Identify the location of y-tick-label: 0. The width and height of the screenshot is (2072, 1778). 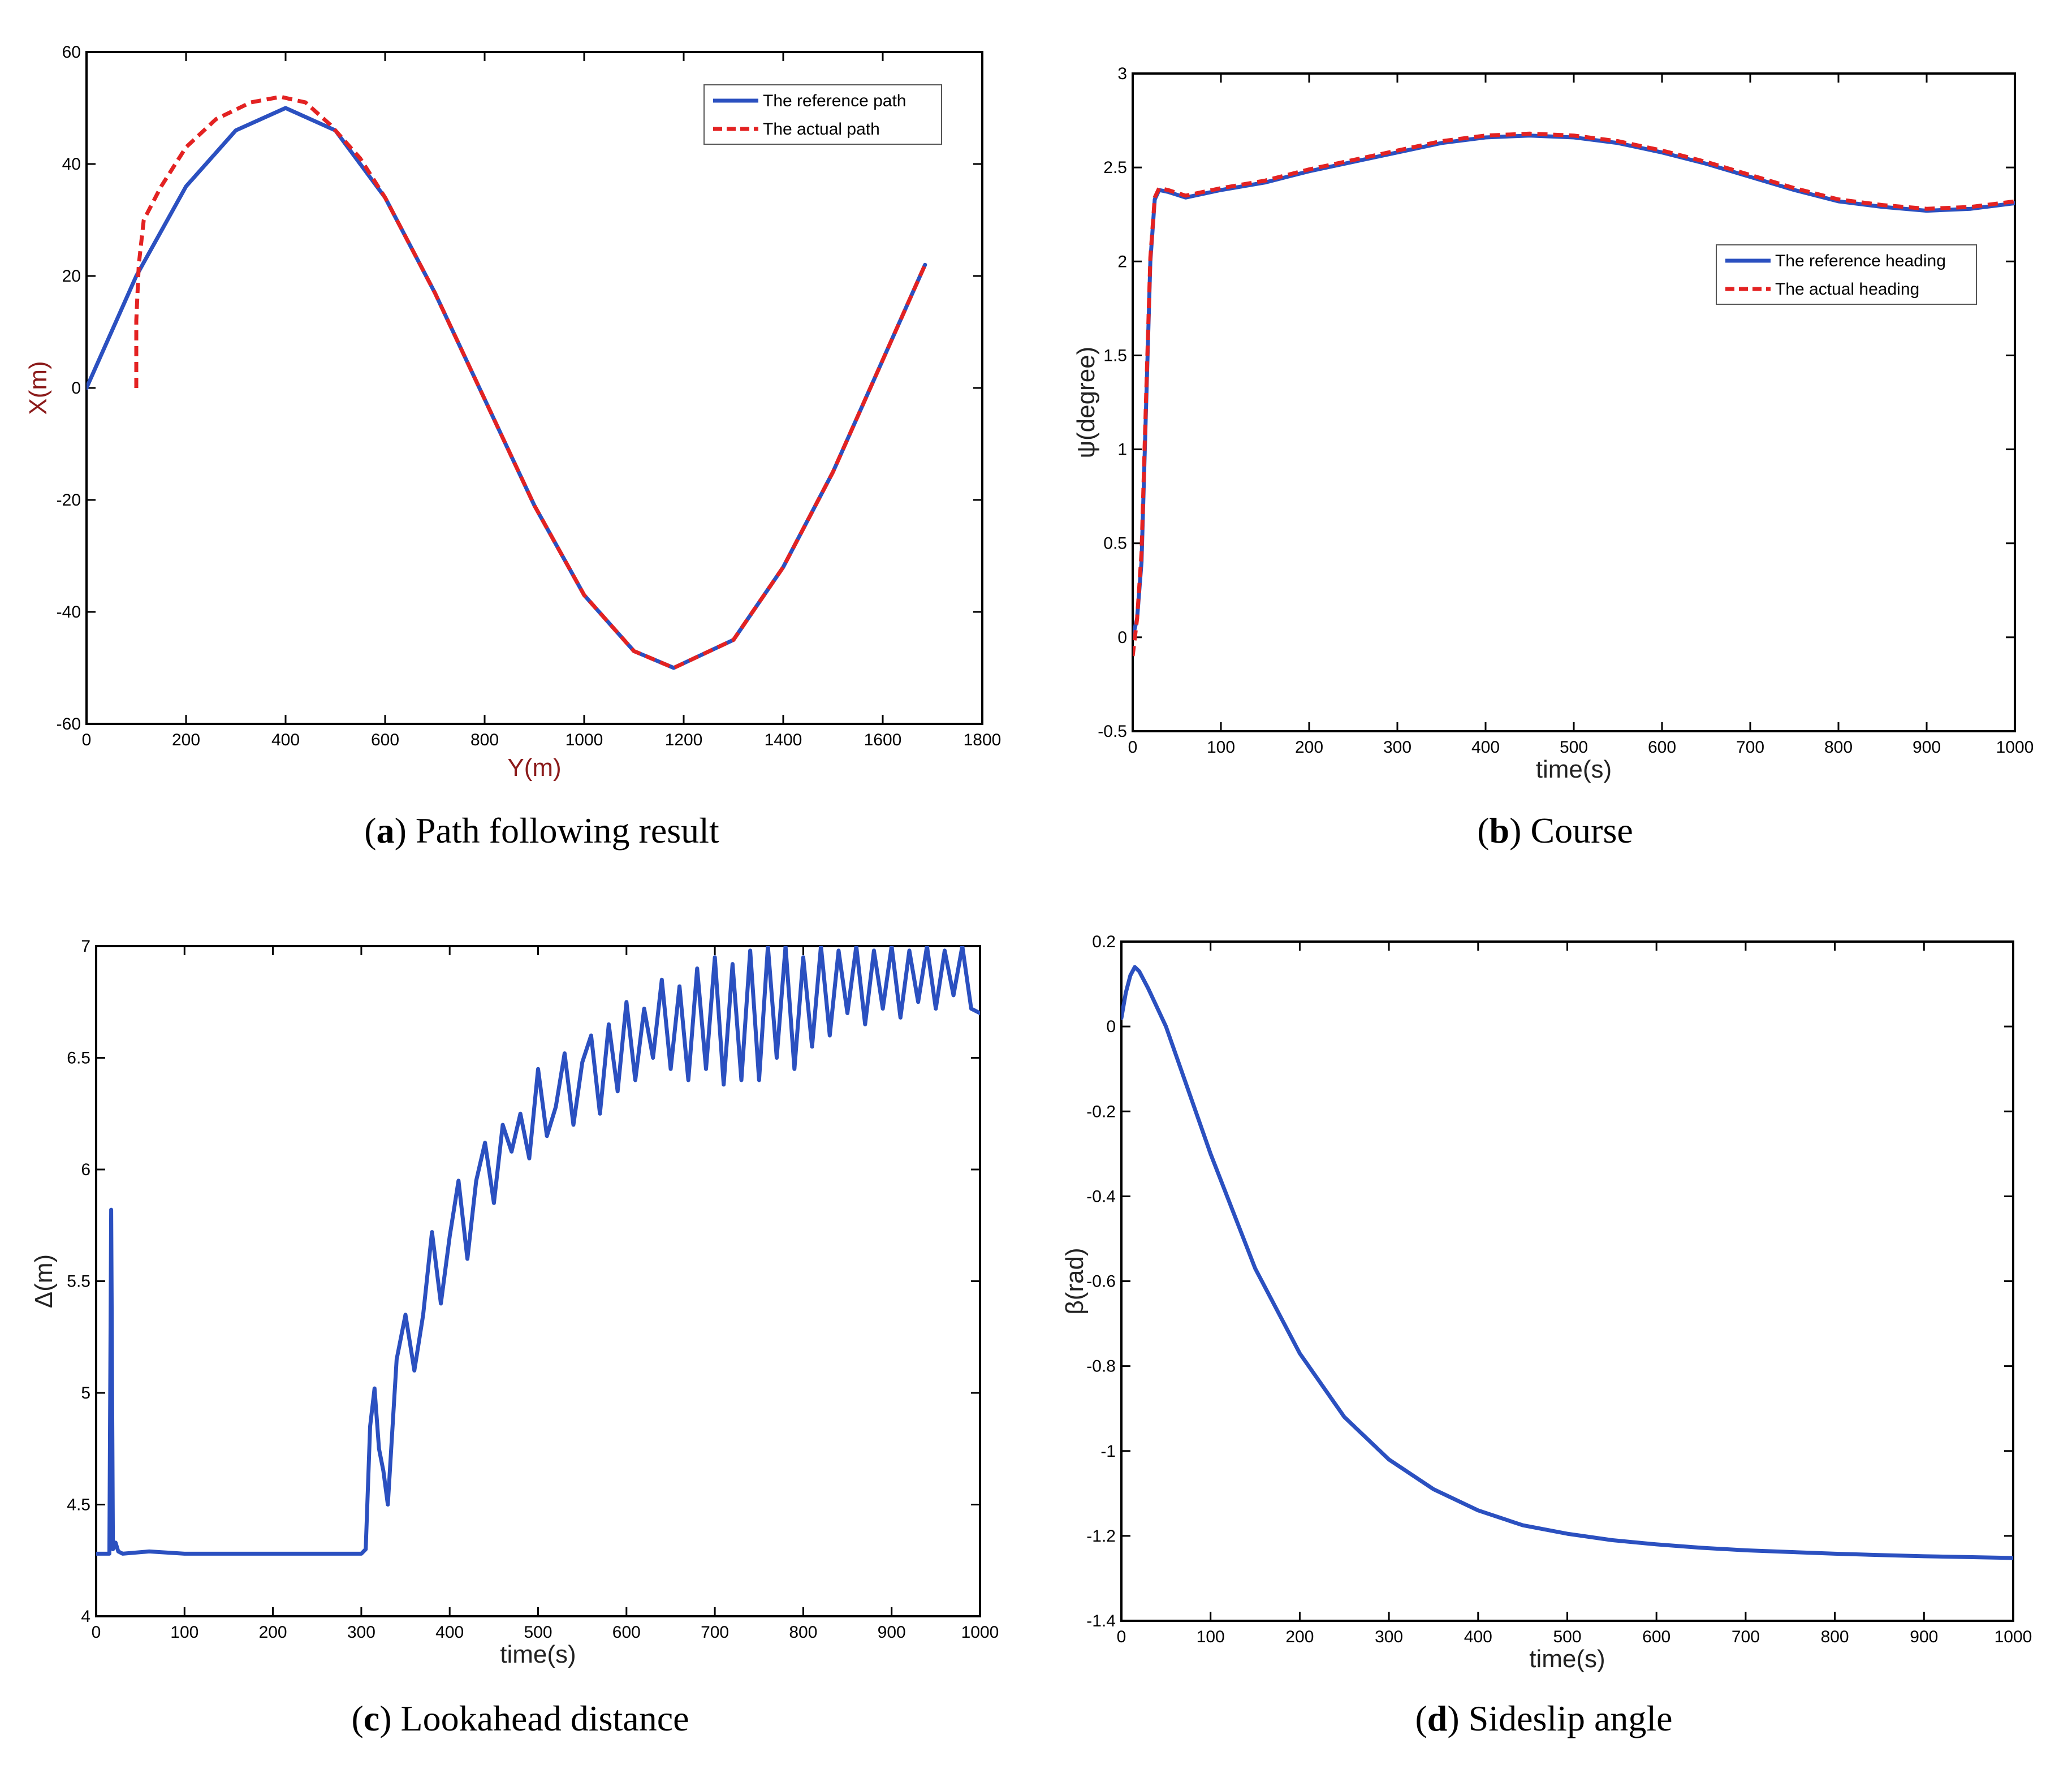
(1111, 1026).